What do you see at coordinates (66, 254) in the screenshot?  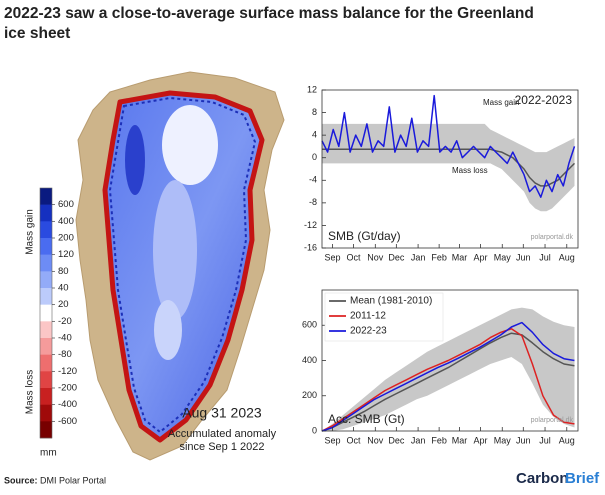 I see `colorbar-label: 120` at bounding box center [66, 254].